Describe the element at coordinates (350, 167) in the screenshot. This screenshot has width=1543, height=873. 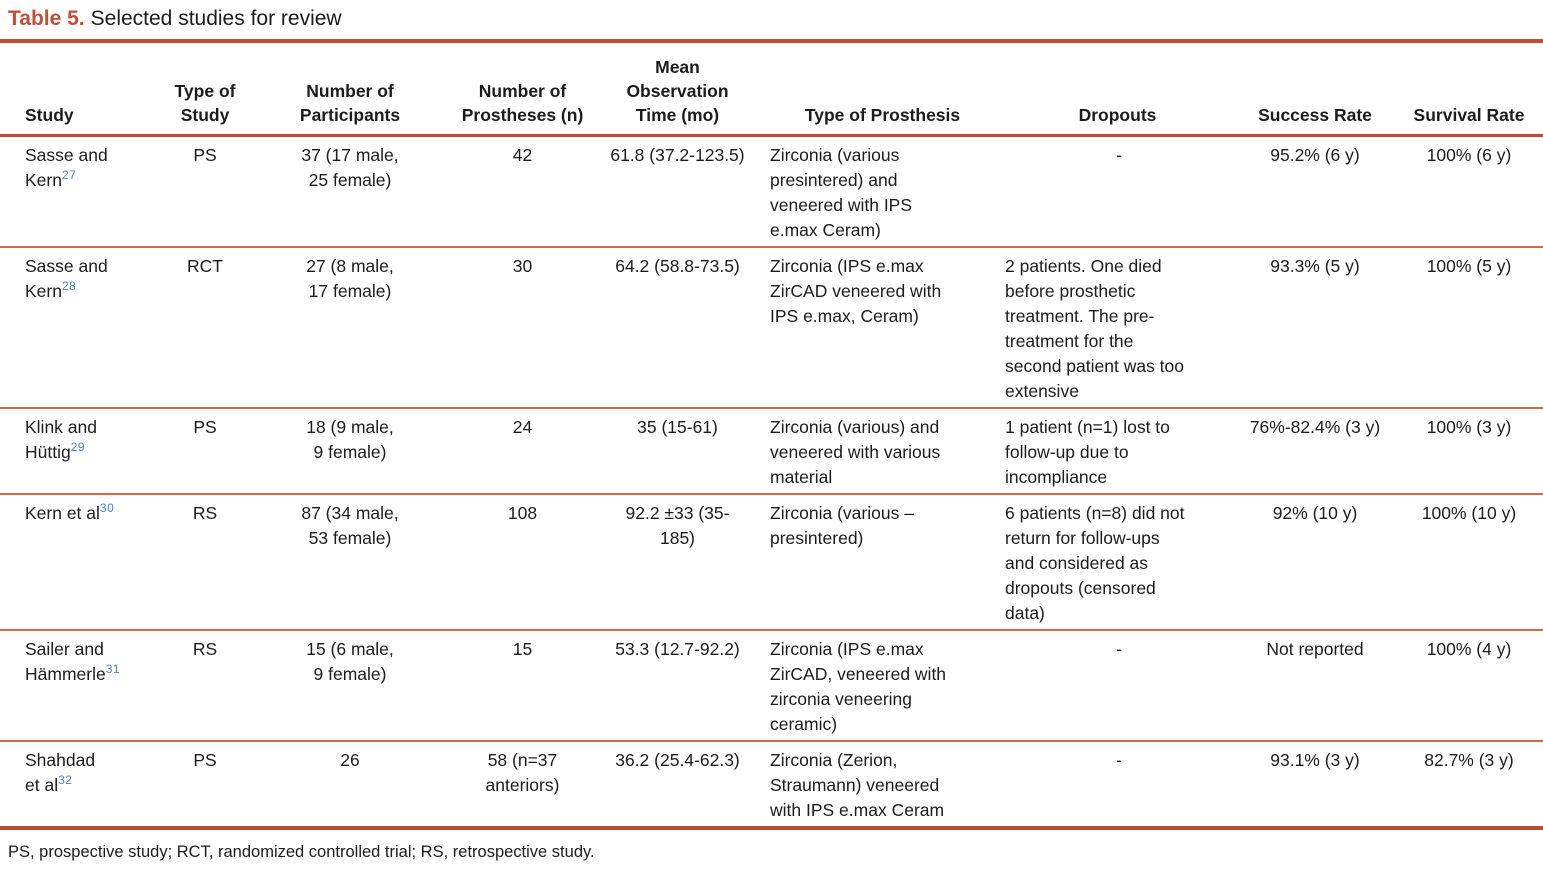
I see `cell-participants: 37 (17 male, 25 female)` at that location.